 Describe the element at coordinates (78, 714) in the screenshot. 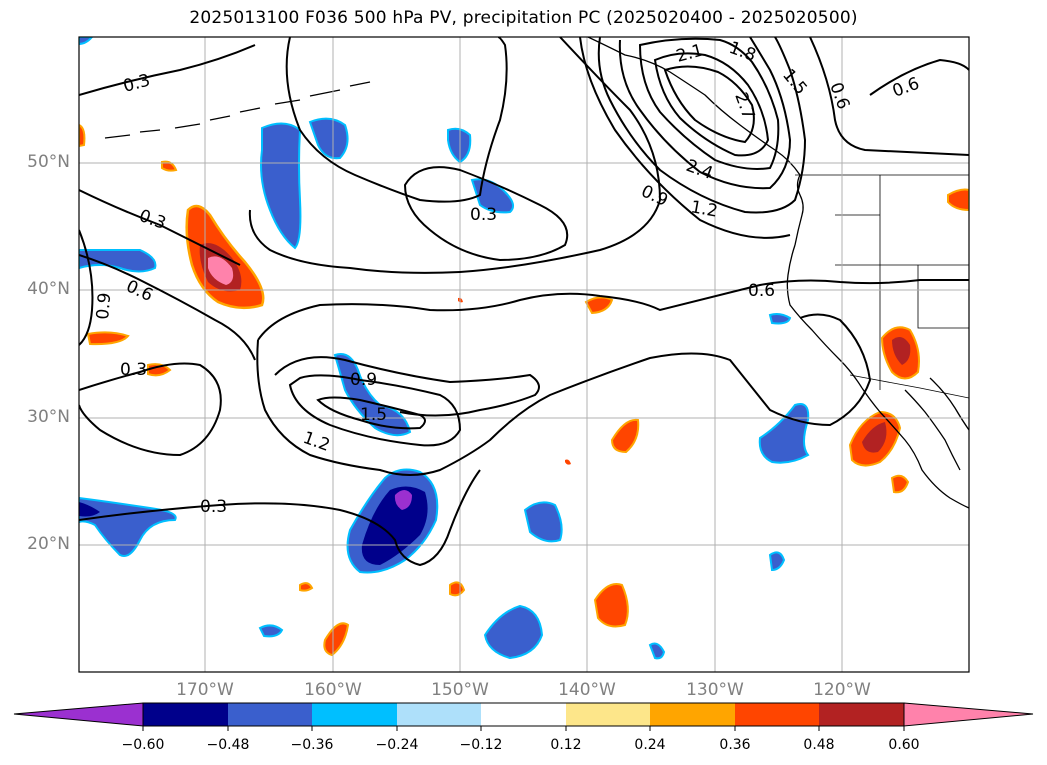

I see `colorbar-left-extend` at that location.